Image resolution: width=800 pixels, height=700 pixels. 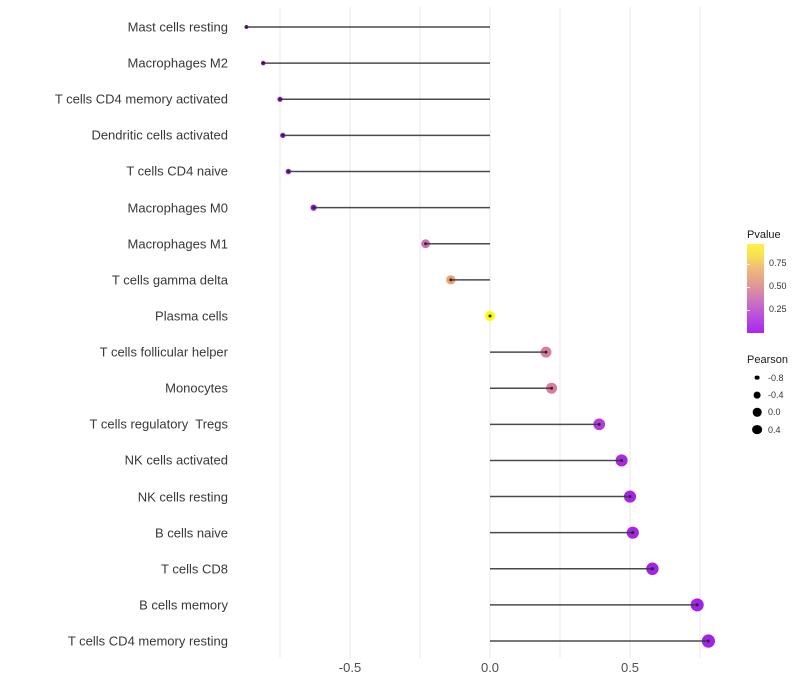 What do you see at coordinates (755, 288) in the screenshot?
I see `pvalue-gradient-bar` at bounding box center [755, 288].